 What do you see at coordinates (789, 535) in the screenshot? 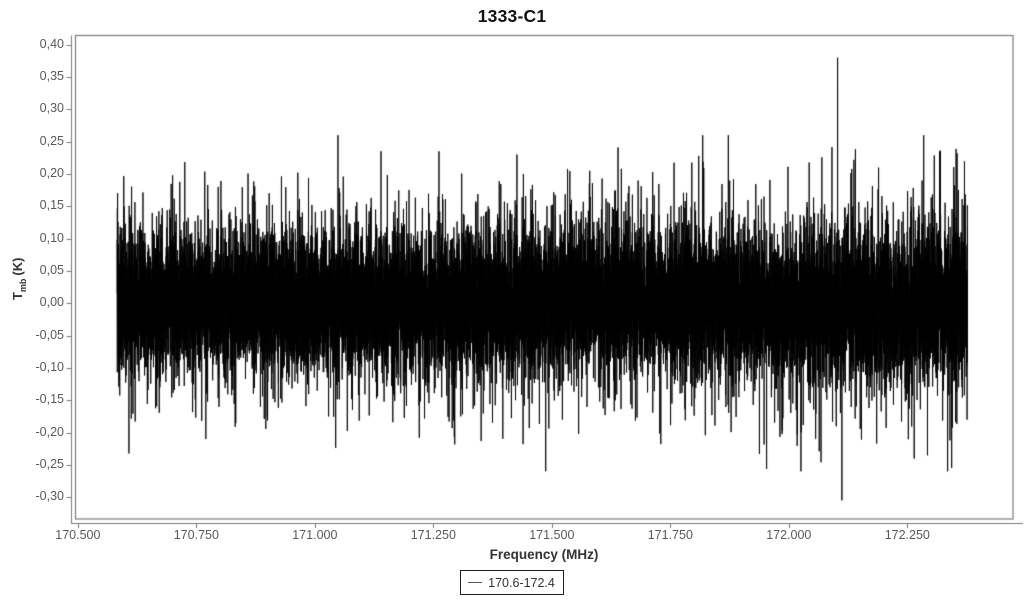
I see `x-tick-label: 172.000` at bounding box center [789, 535].